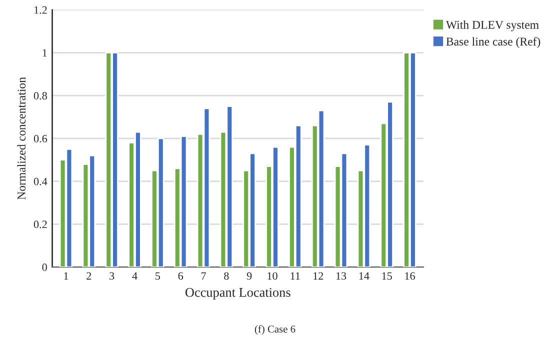 The height and width of the screenshot is (350, 550). What do you see at coordinates (249, 276) in the screenshot?
I see `x-tick-label: 9` at bounding box center [249, 276].